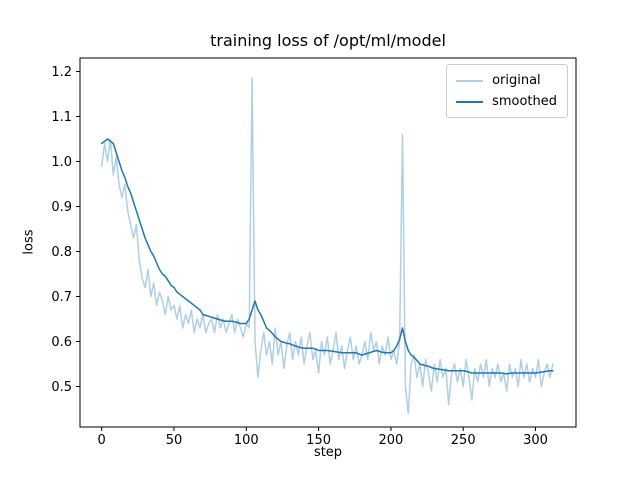 The image size is (640, 480). Describe the element at coordinates (61, 207) in the screenshot. I see `y-tick-label: 0.9` at that location.